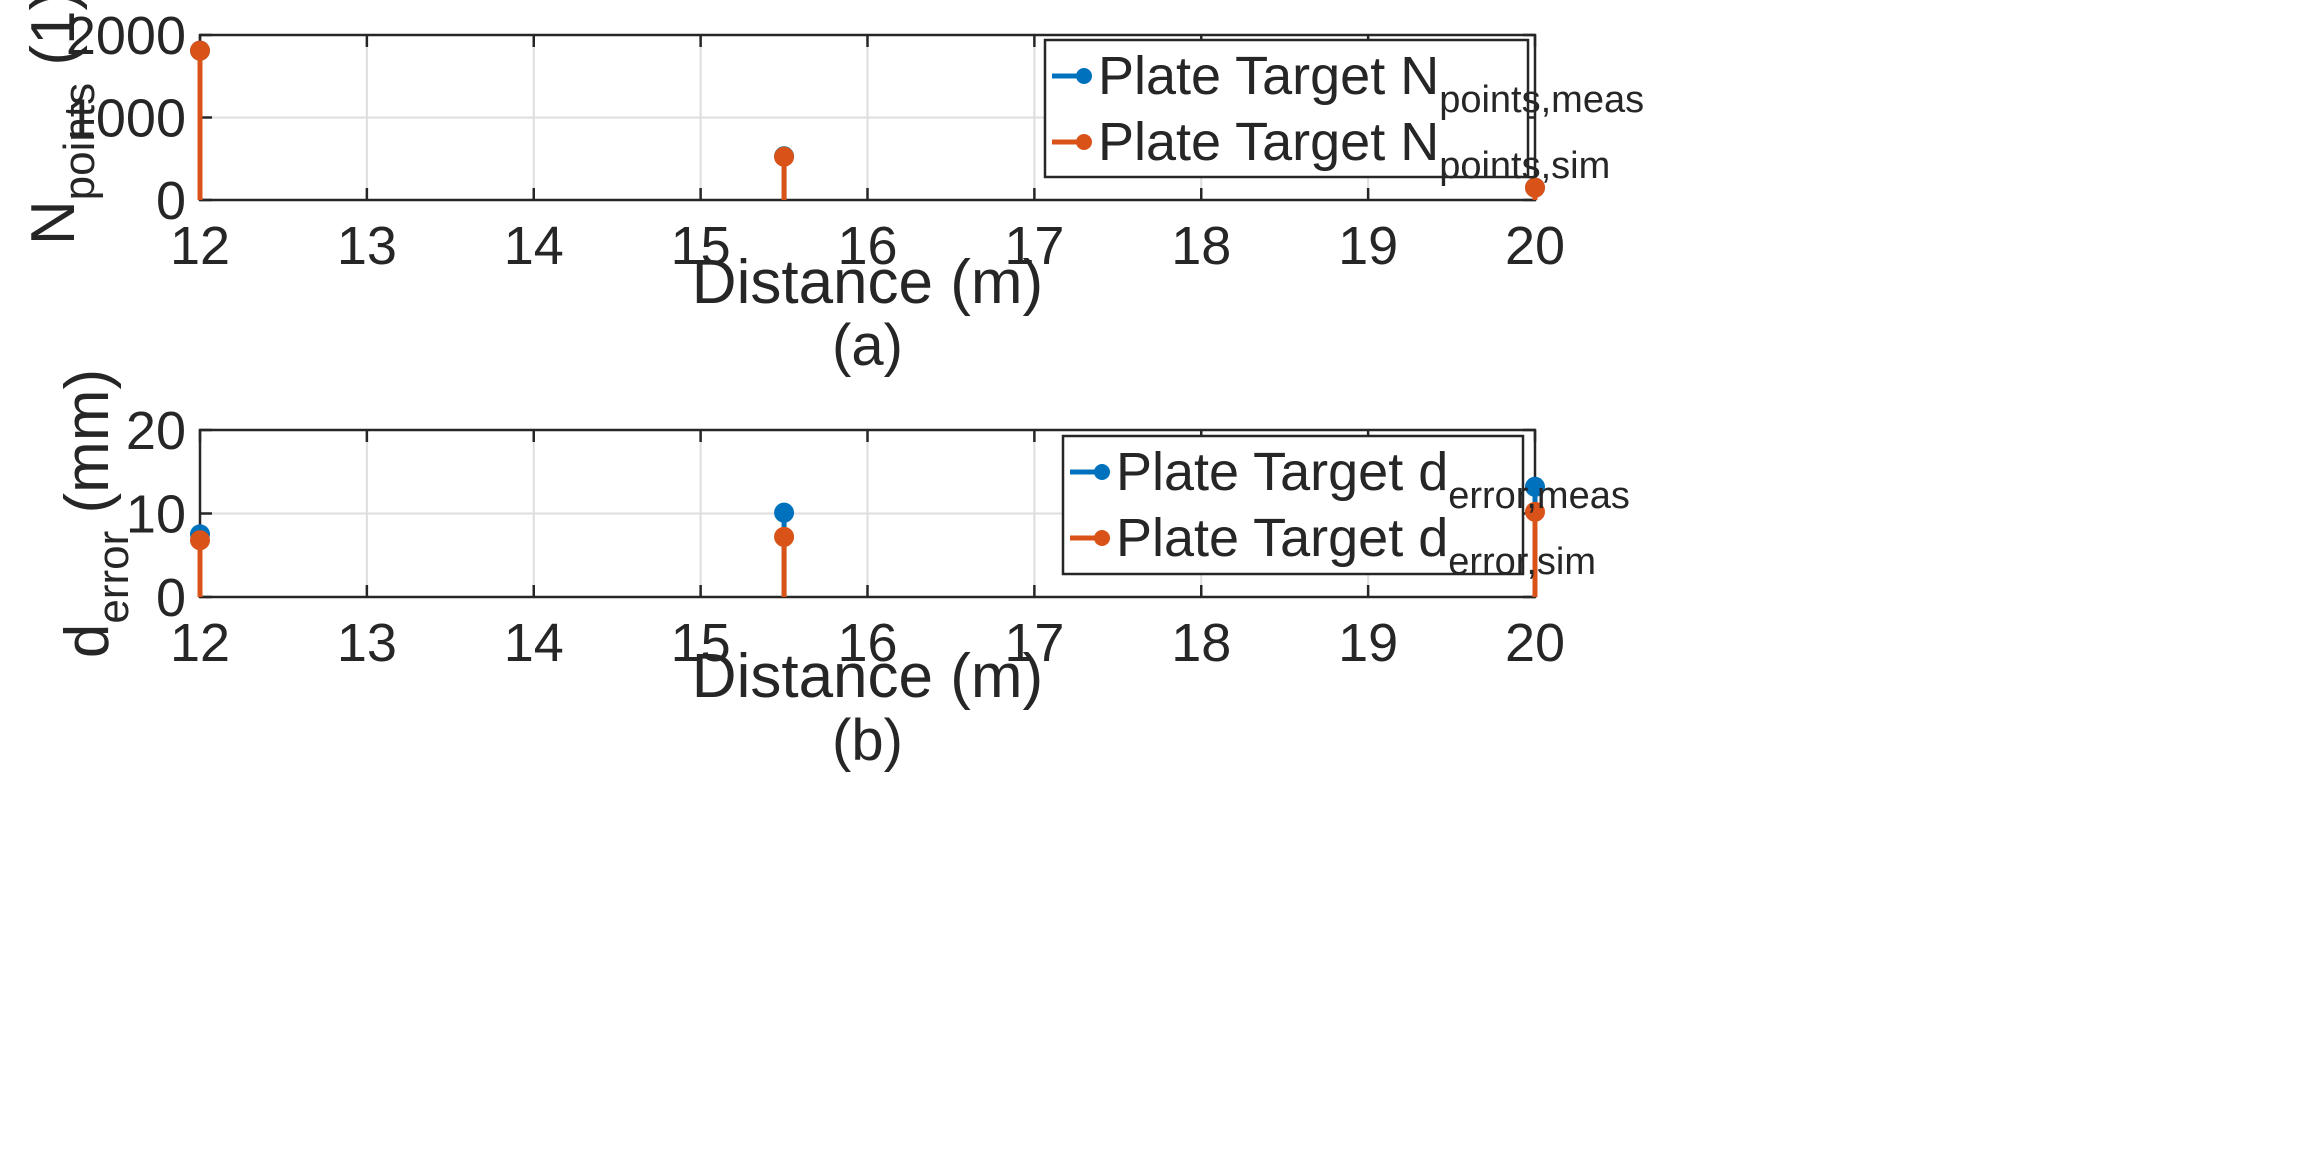  I want to click on panel-b-y-axis-label-base: d, so click(87, 641).